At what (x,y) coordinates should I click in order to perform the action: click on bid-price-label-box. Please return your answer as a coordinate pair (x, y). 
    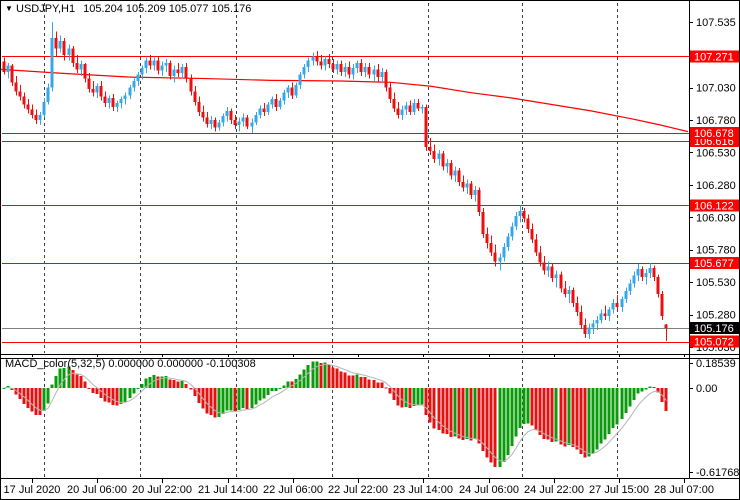
    Looking at the image, I should click on (714, 328).